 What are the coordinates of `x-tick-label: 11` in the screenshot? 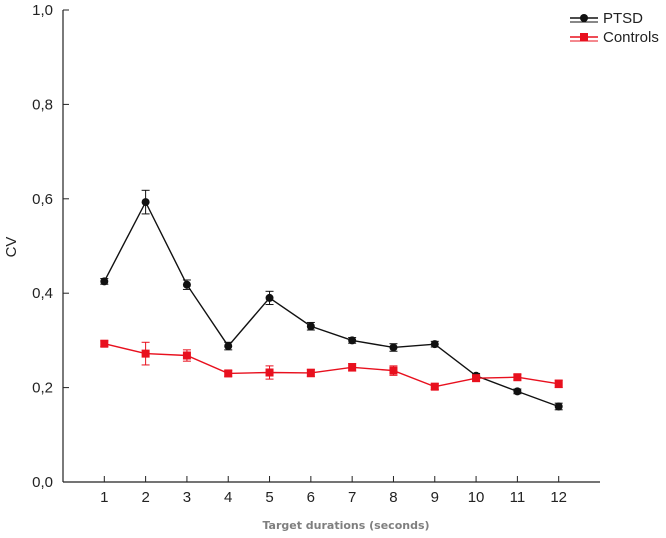 It's located at (518, 497).